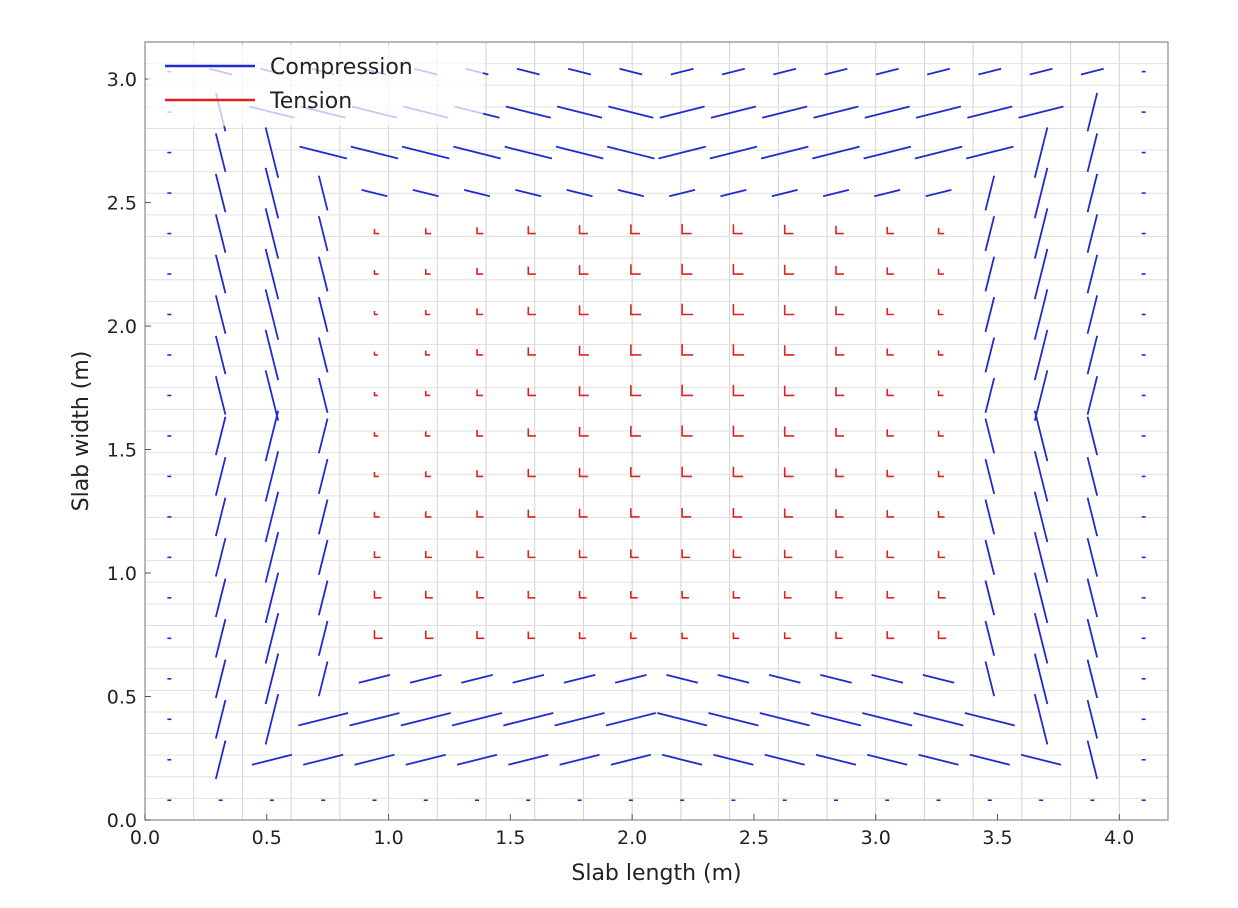 This screenshot has height=908, width=1238. Describe the element at coordinates (388, 838) in the screenshot. I see `x-tick-label: 1.0` at that location.